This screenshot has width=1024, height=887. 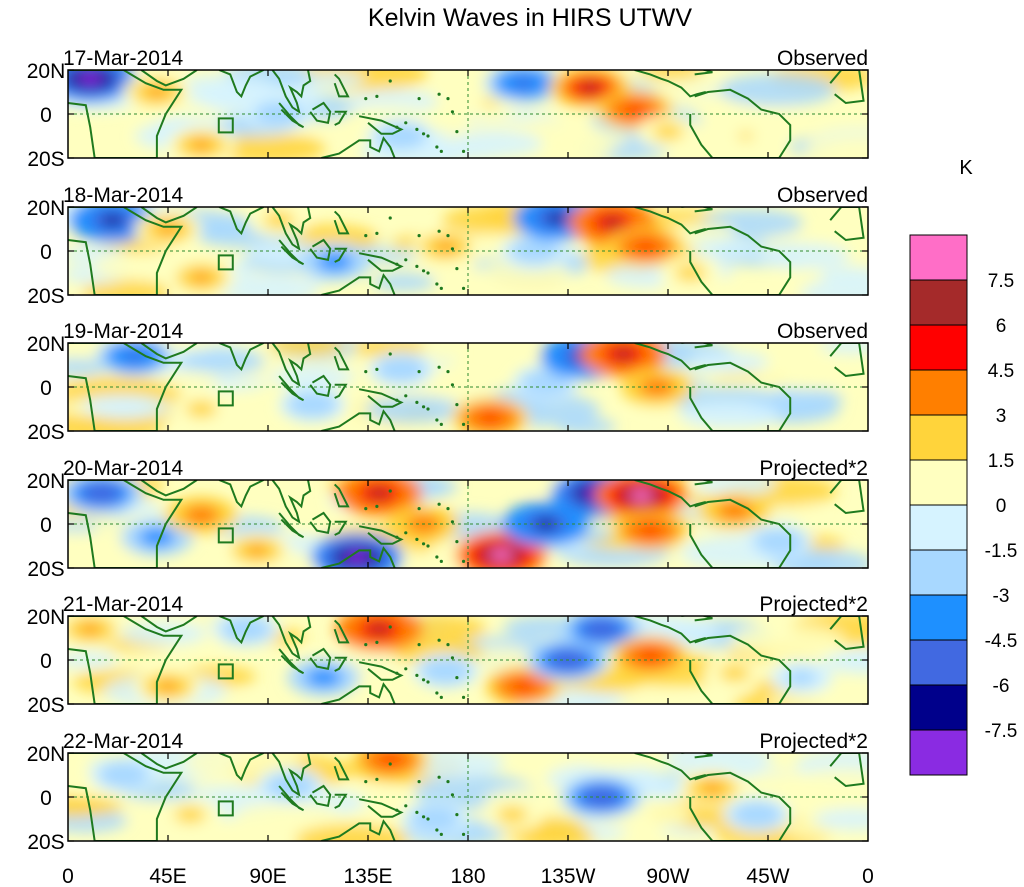 I want to click on lon-label: 45E, so click(x=167, y=876).